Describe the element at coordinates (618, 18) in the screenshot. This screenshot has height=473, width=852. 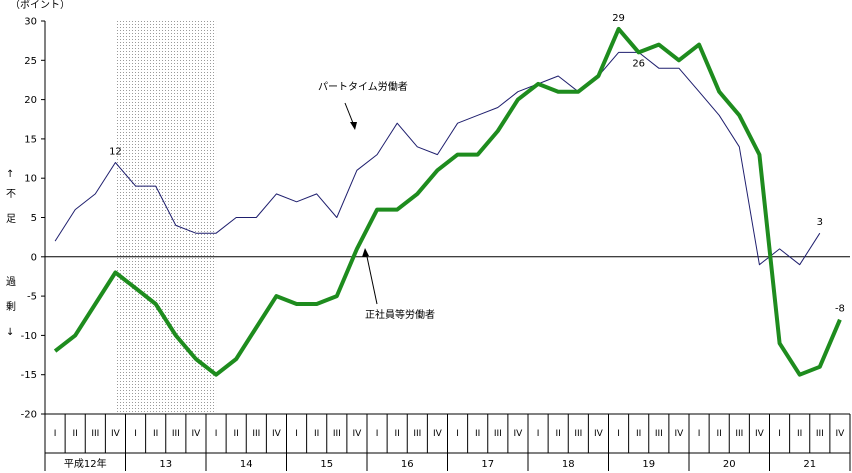
I see `data-label: 29` at that location.